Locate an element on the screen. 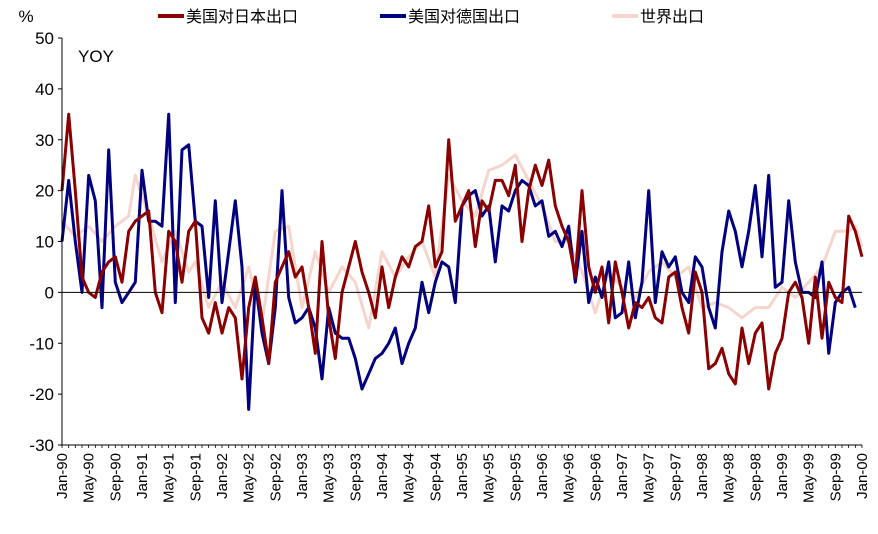 This screenshot has width=878, height=534. x-tick-label: Sep-92 is located at coordinates (275, 477).